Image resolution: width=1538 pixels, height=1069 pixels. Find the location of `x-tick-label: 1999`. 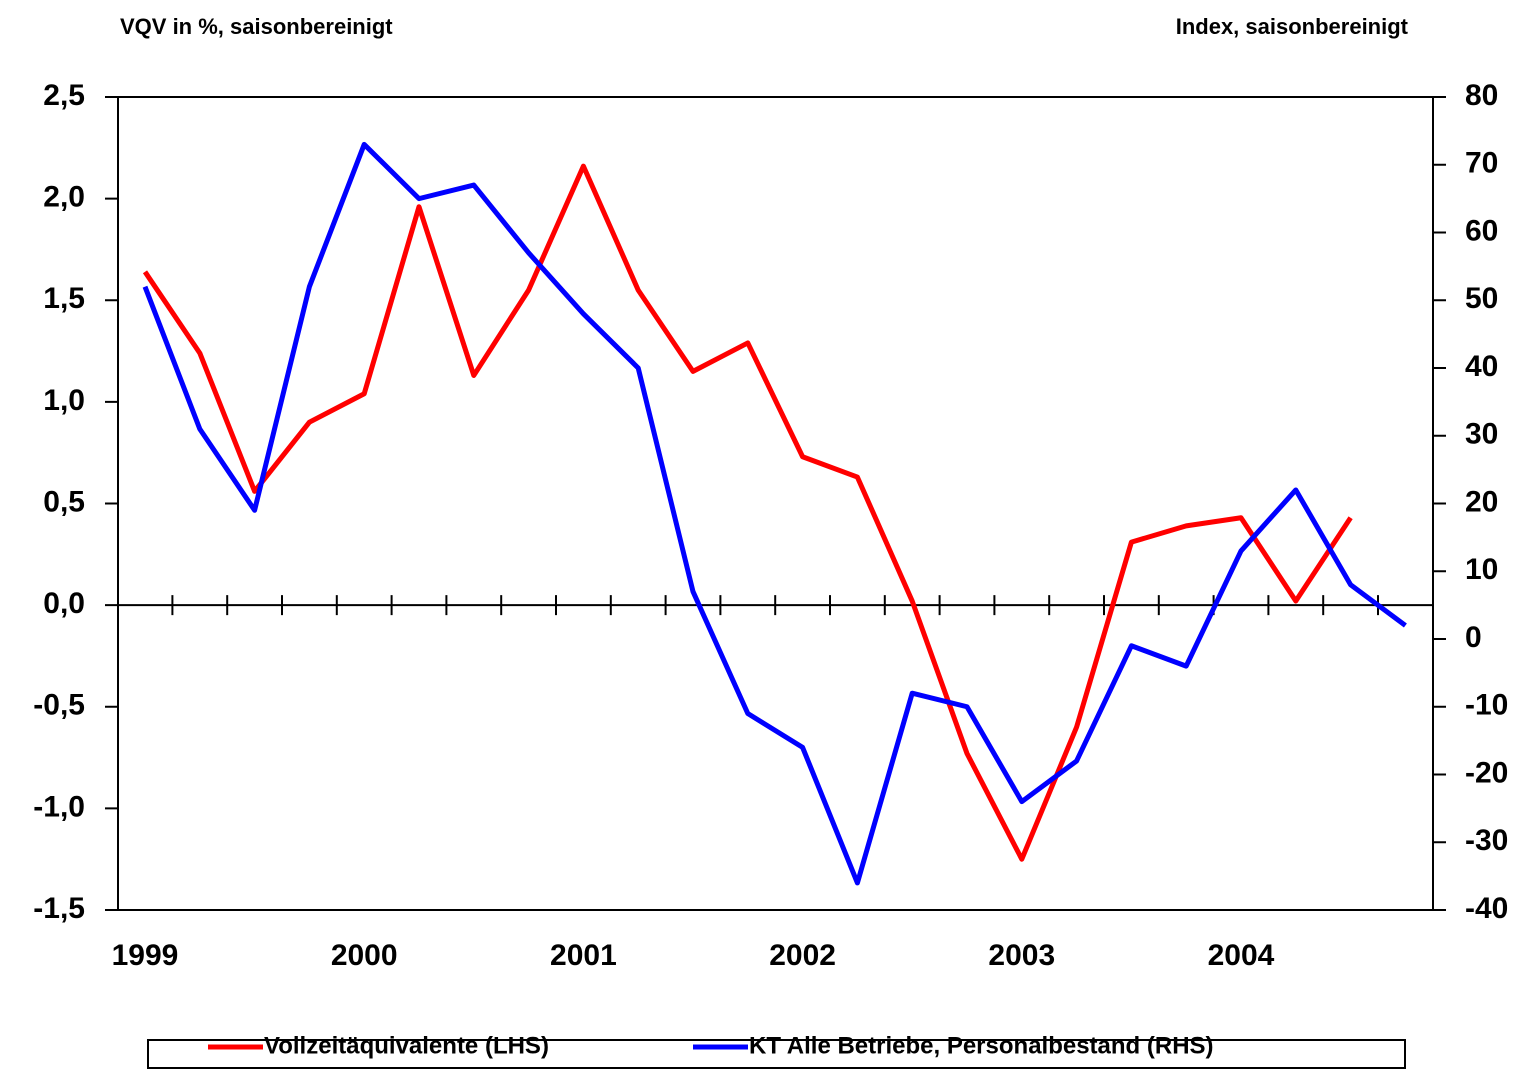

x-tick-label: 1999 is located at coordinates (145, 955).